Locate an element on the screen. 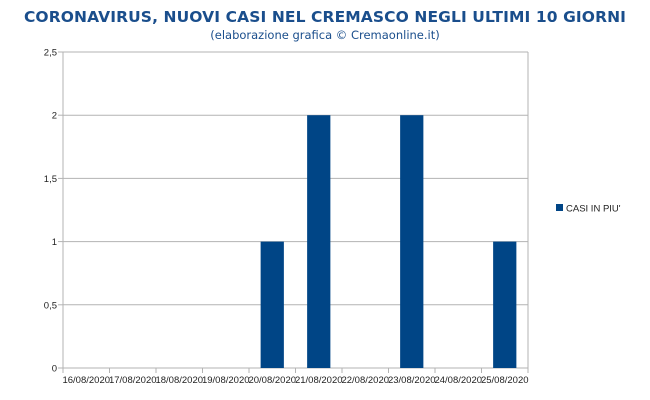 Image resolution: width=650 pixels, height=400 pixels. x-tick-label: 23/08/2020 is located at coordinates (412, 380).